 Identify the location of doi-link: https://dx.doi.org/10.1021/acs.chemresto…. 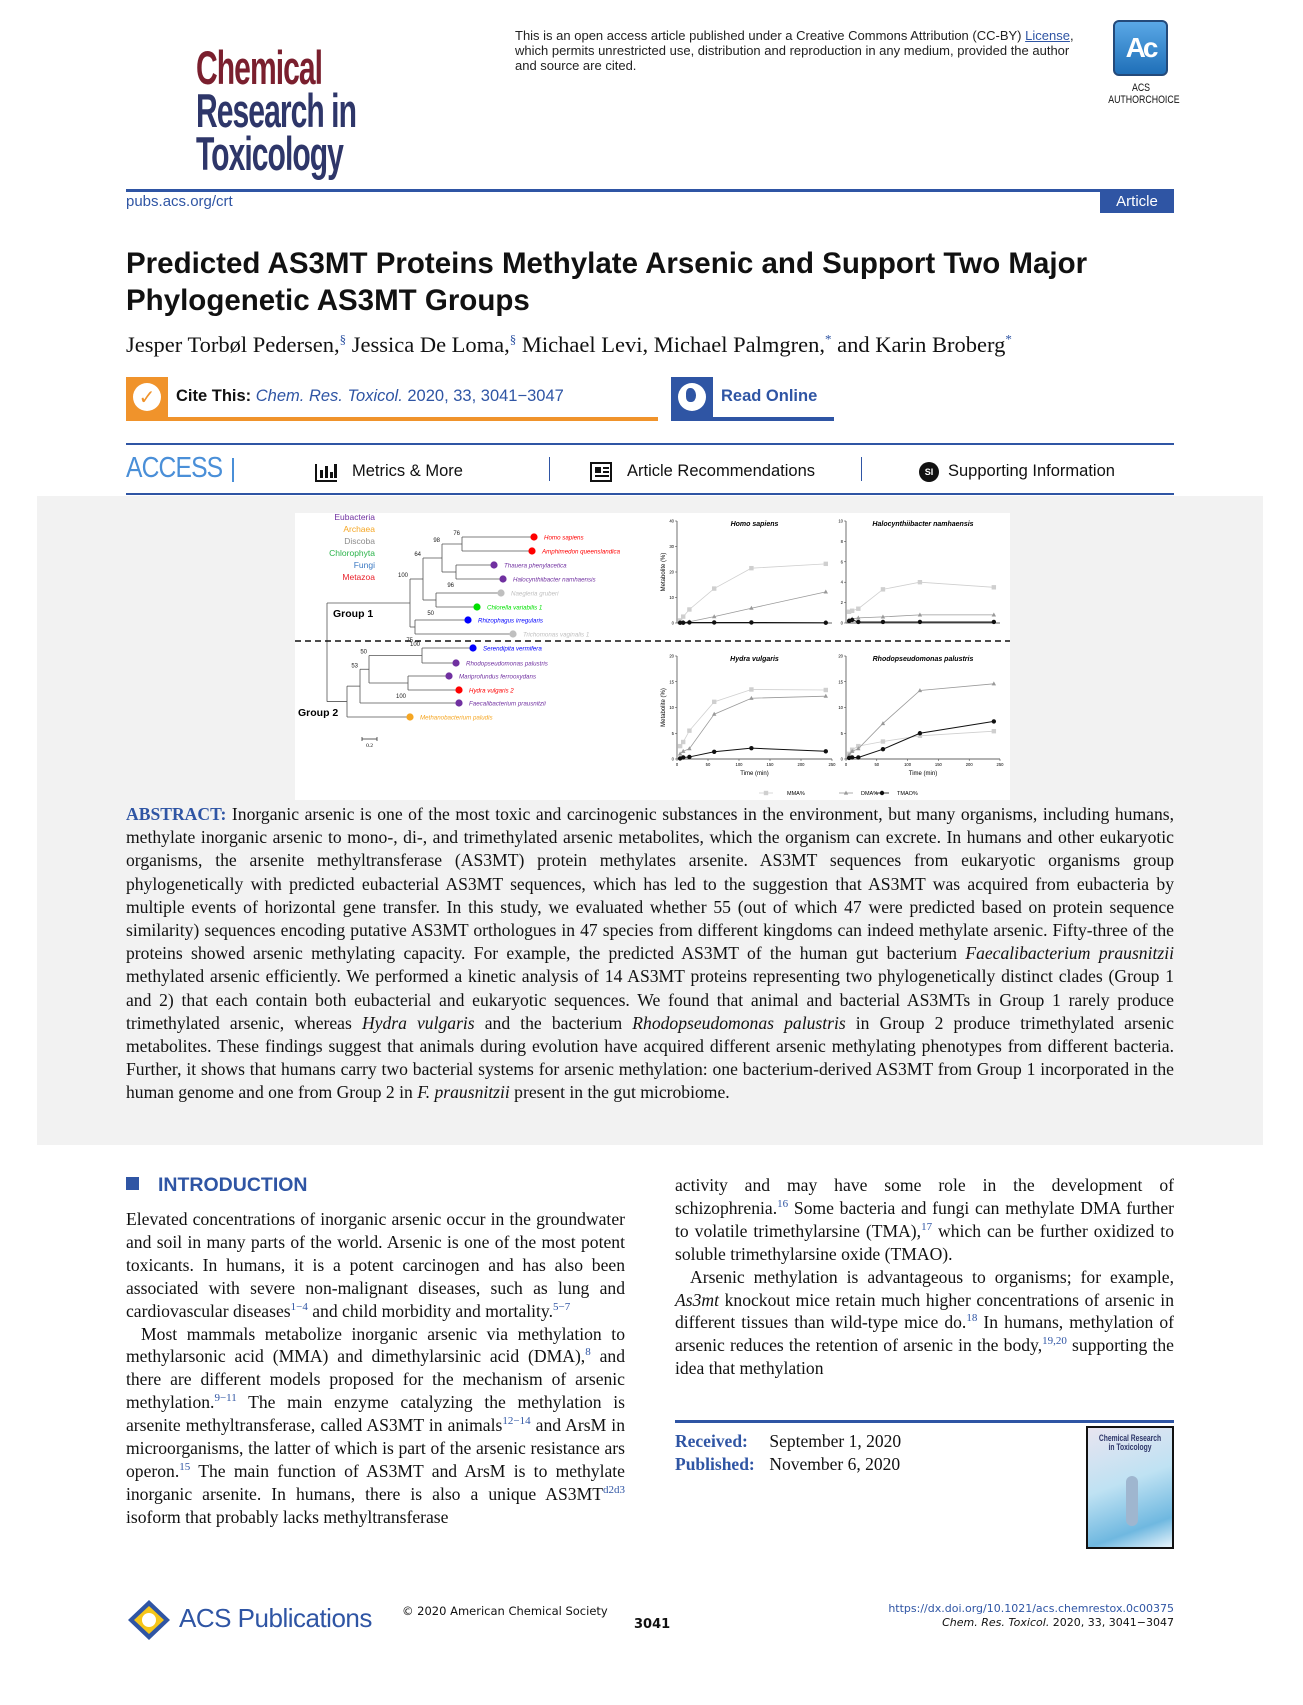
(1031, 1608).